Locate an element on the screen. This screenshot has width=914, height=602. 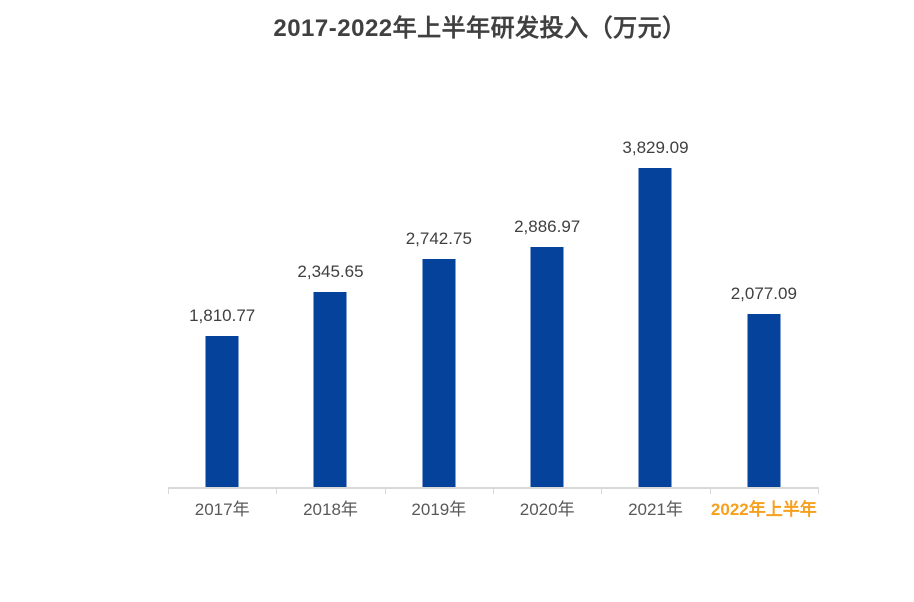
x-tick-label: 2022年上半年 is located at coordinates (763, 509).